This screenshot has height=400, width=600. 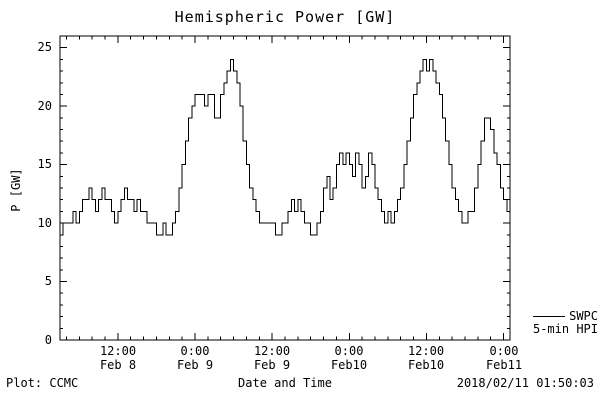 What do you see at coordinates (118, 365) in the screenshot?
I see `x-tick-date-0: Feb 8` at bounding box center [118, 365].